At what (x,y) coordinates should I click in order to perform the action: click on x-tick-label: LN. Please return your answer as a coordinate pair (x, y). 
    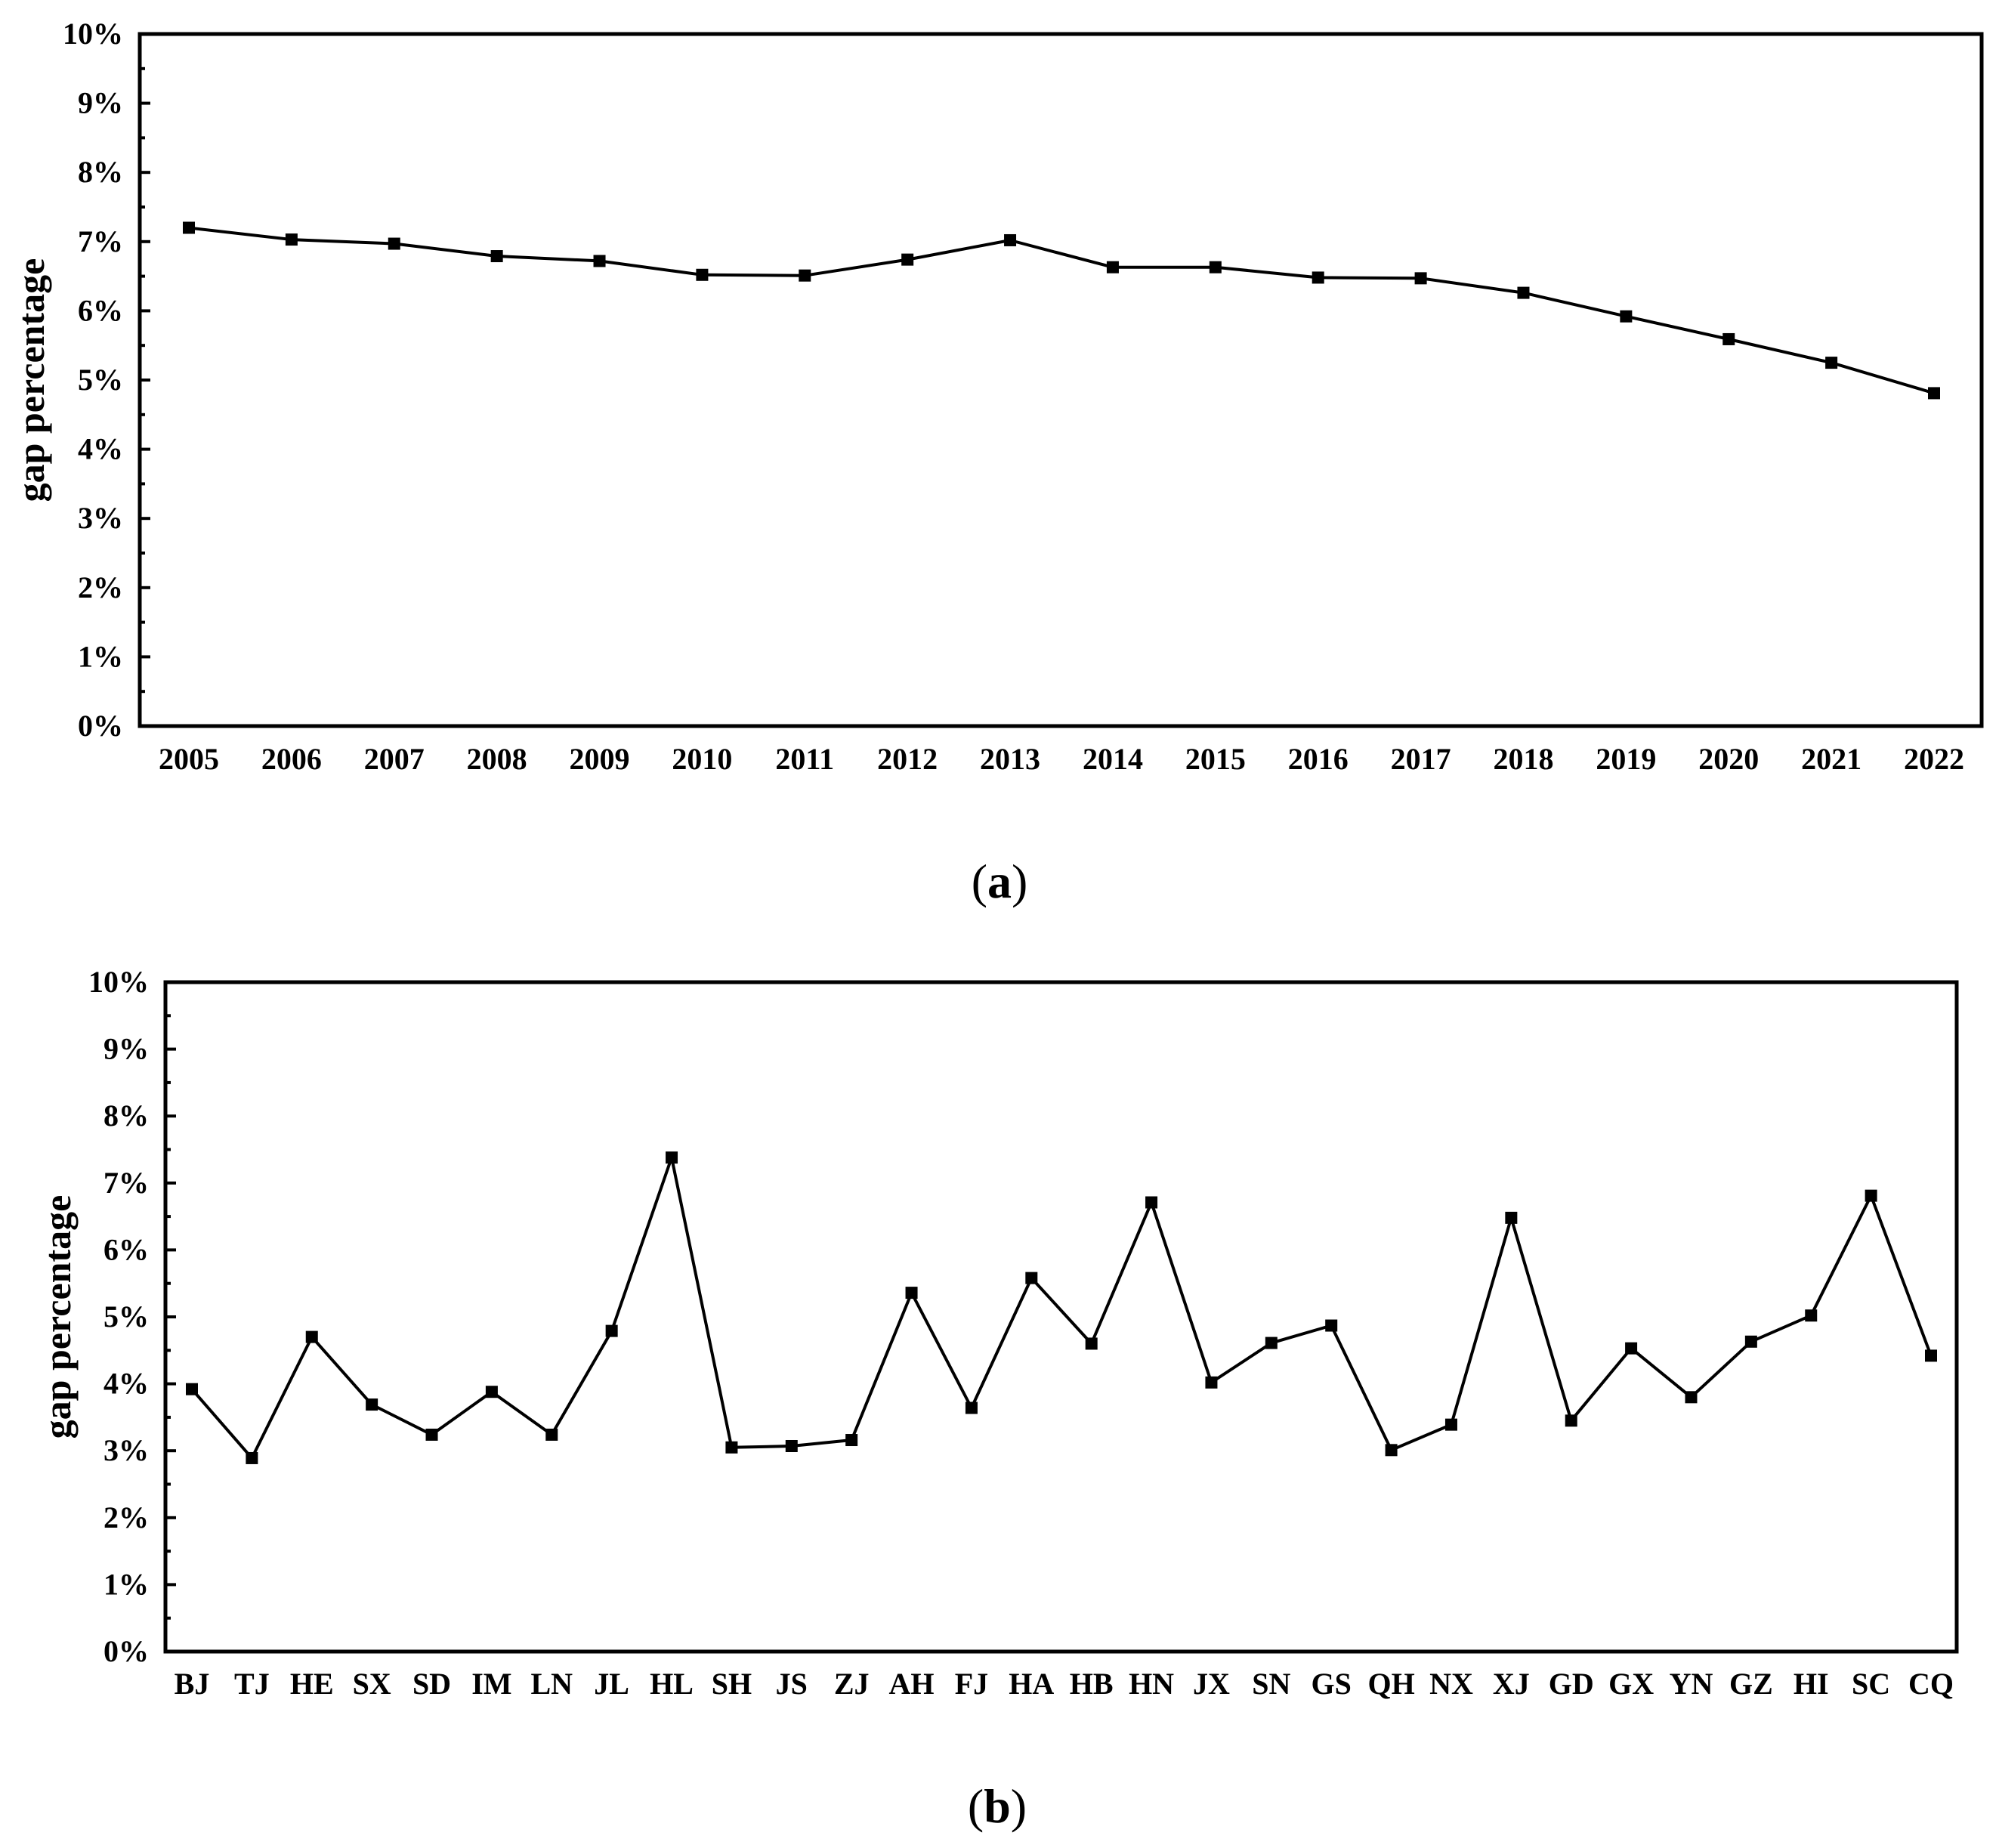
    Looking at the image, I should click on (552, 1684).